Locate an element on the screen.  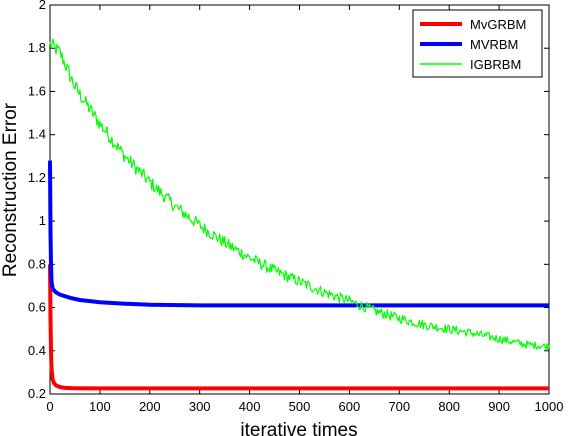
x-tick-label: 600 is located at coordinates (350, 406).